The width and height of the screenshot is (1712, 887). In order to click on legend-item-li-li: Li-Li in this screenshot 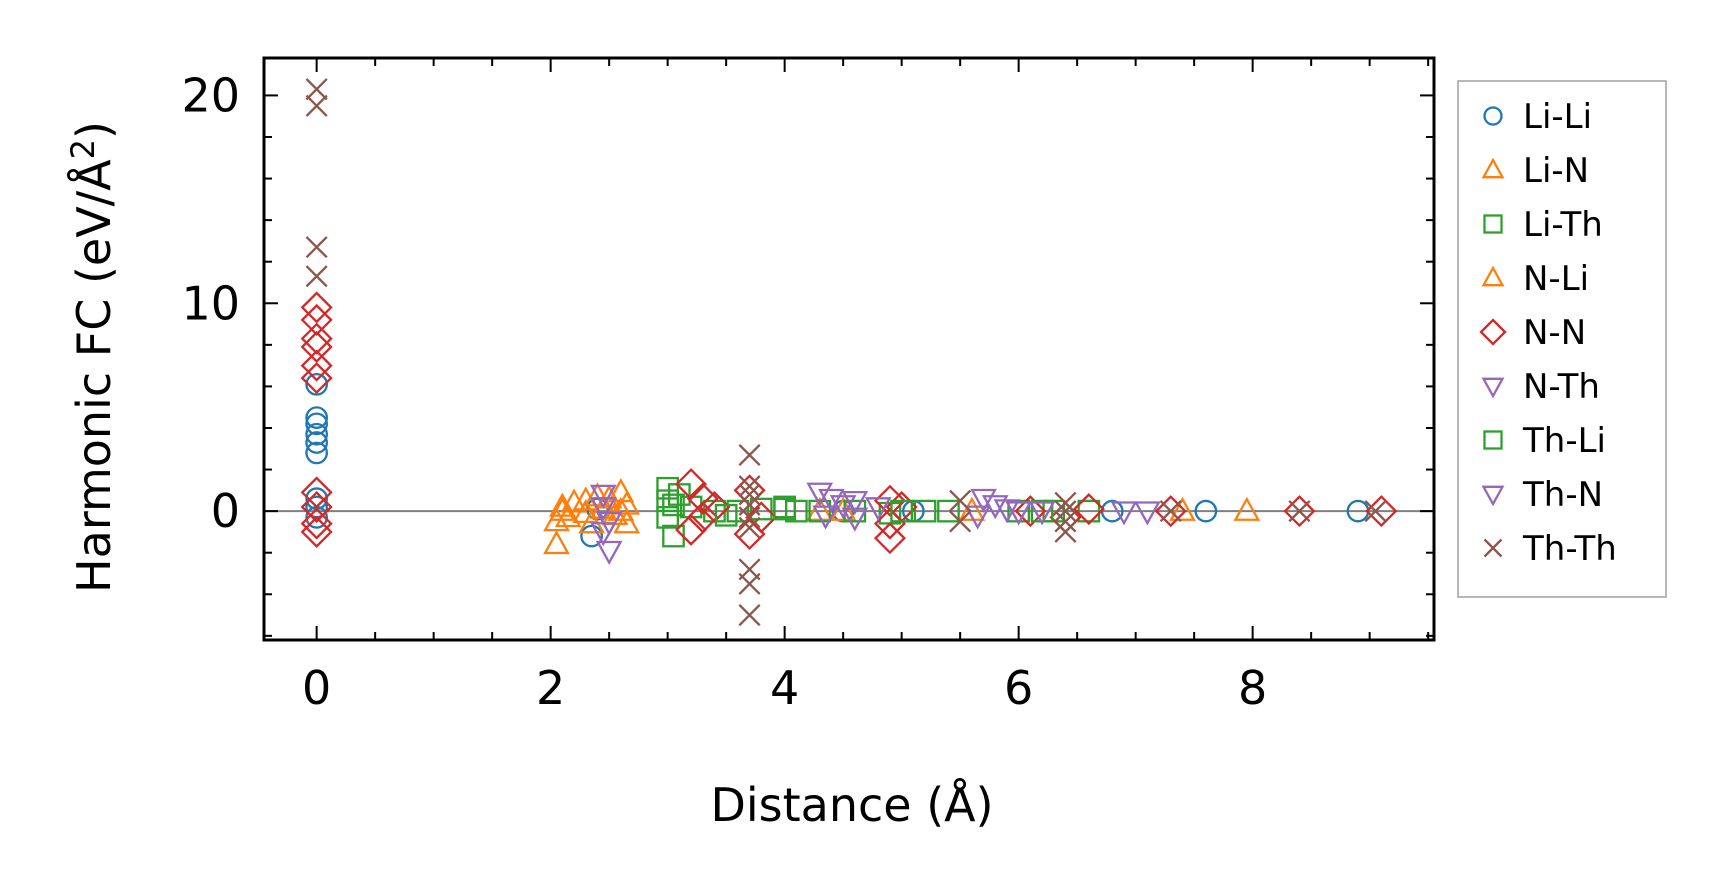, I will do `click(1537, 117)`.